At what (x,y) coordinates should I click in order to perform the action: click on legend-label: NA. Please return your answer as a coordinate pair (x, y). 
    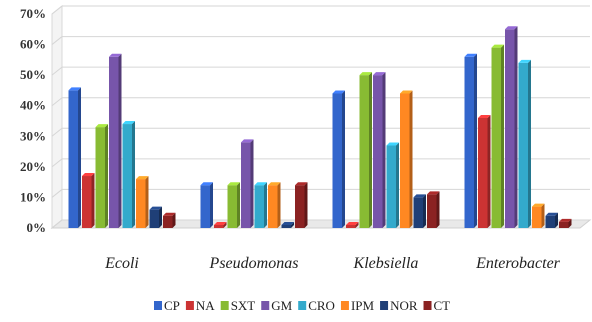
    Looking at the image, I should click on (205, 305).